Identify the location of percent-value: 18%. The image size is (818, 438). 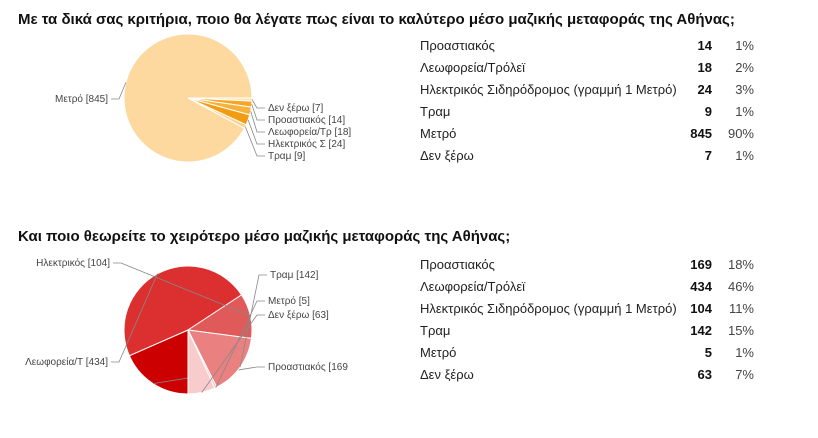
(740, 264).